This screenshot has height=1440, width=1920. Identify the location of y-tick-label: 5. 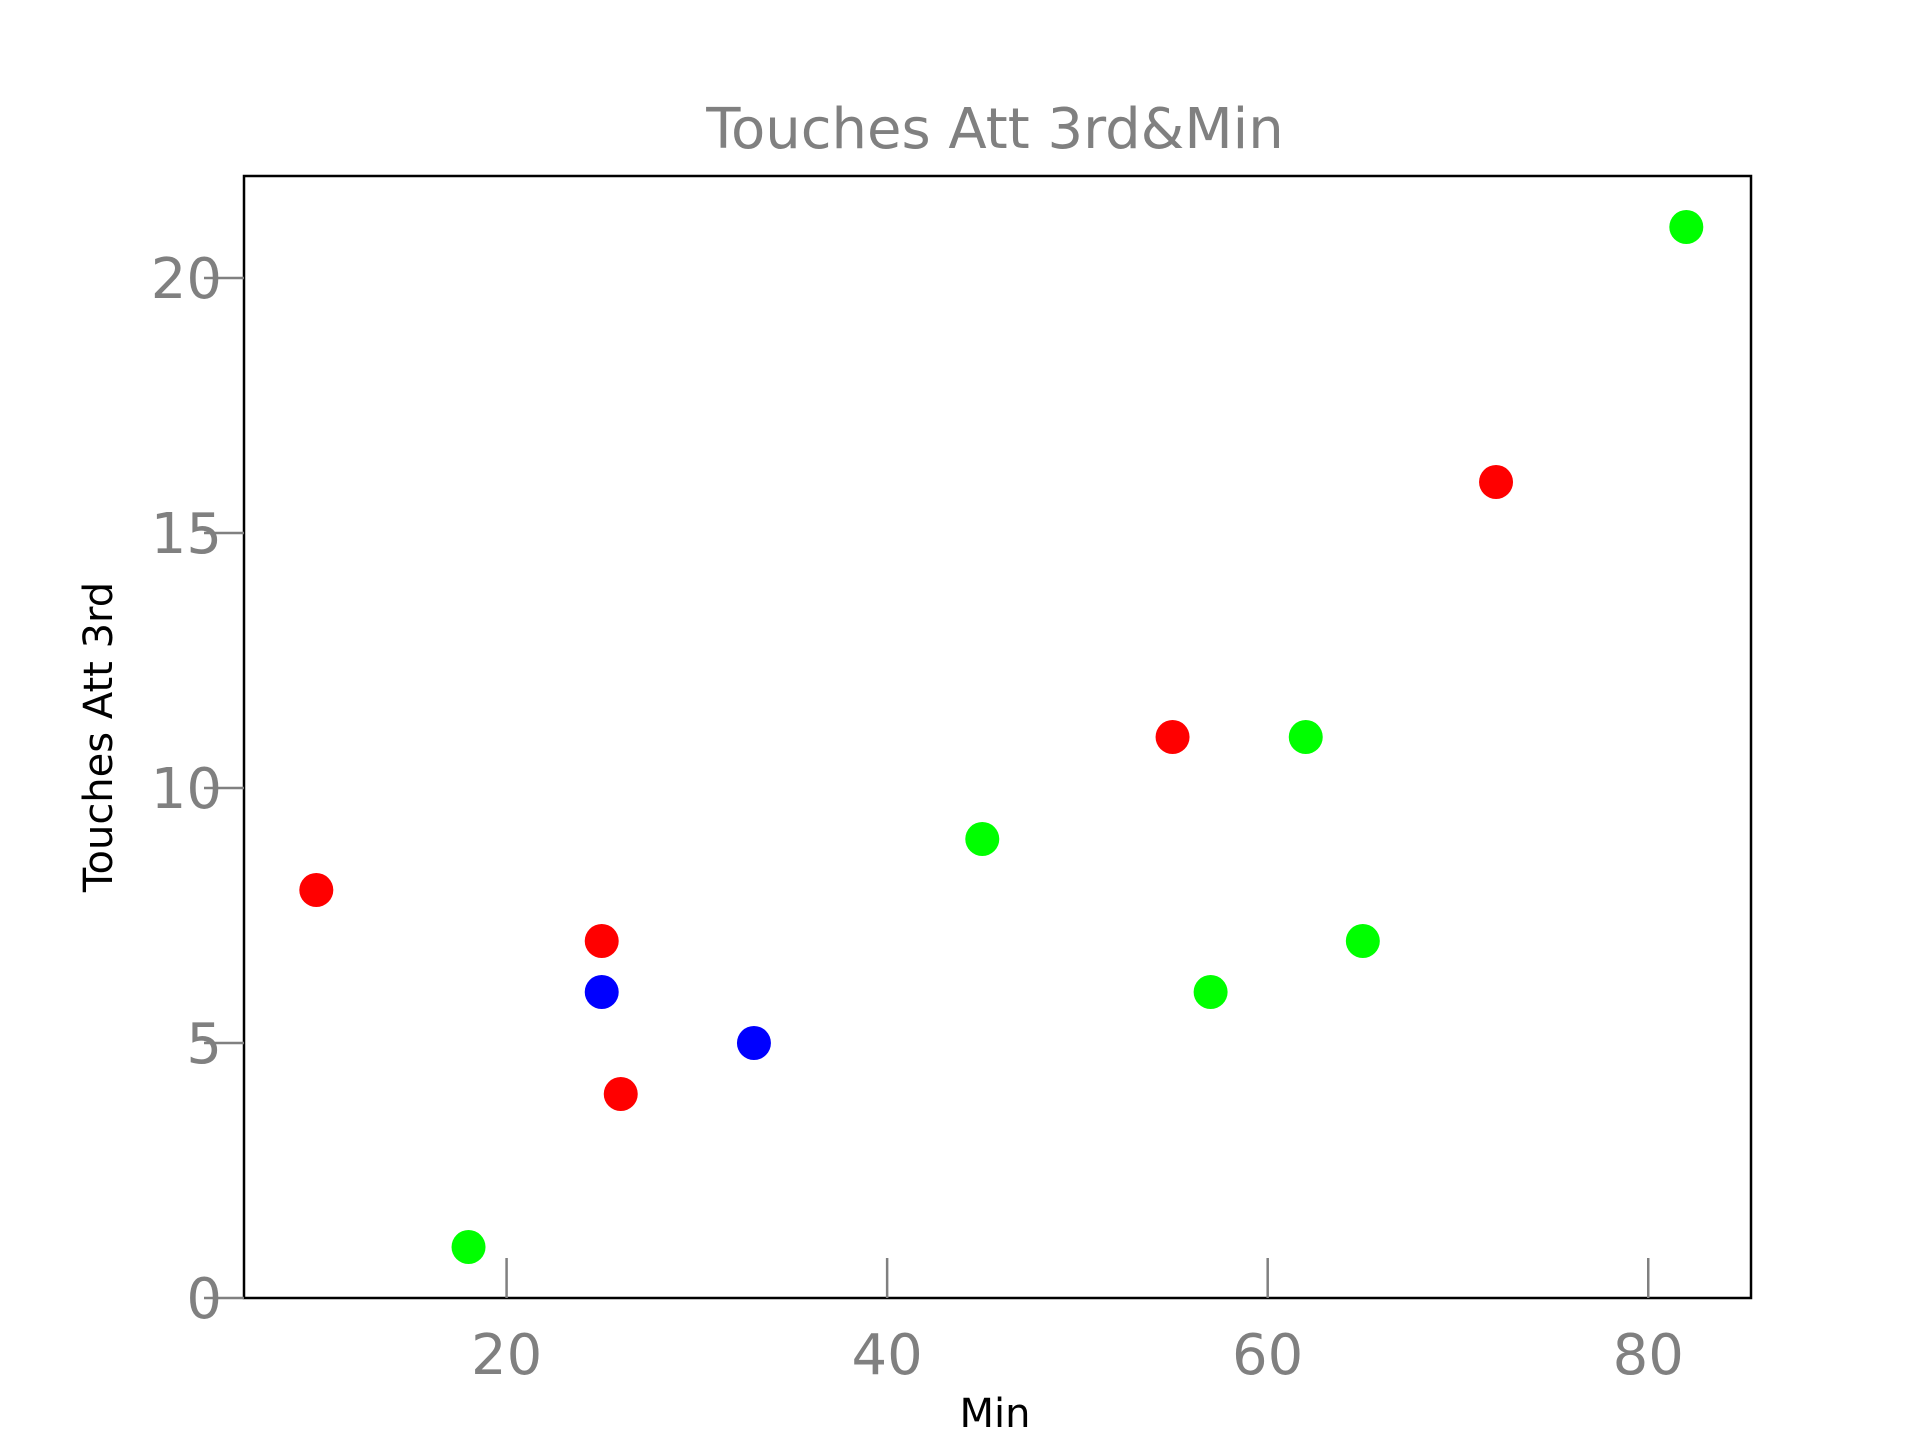
(204, 1044).